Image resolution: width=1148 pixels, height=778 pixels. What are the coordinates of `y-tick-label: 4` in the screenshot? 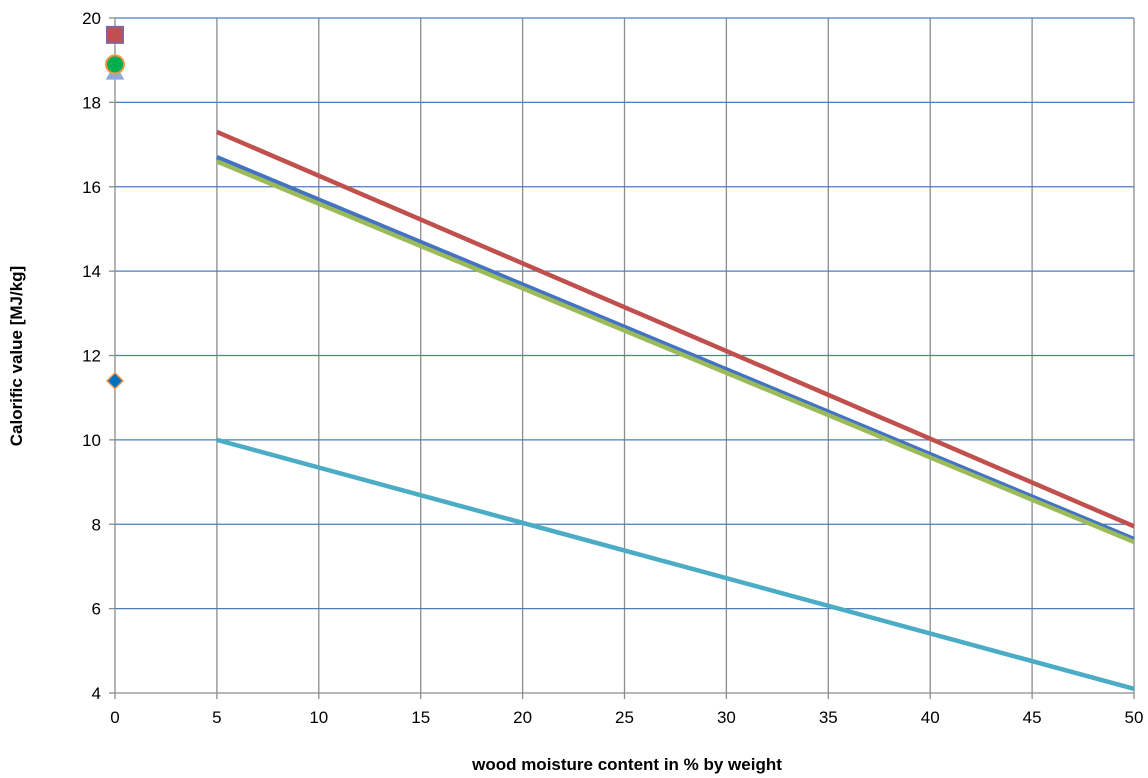 It's located at (96, 693).